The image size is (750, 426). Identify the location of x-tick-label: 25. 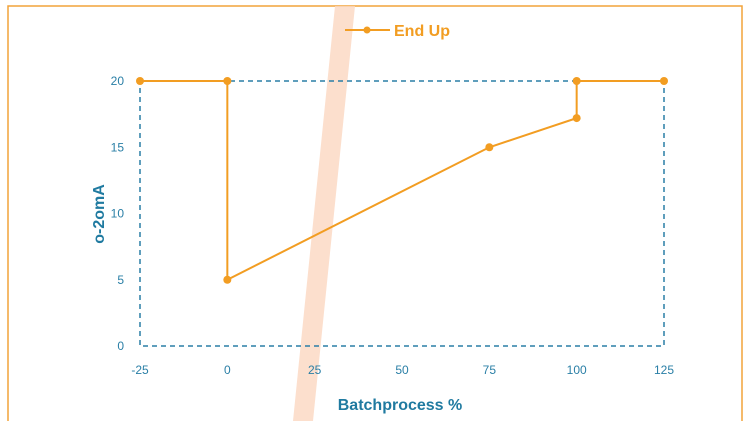
(315, 370).